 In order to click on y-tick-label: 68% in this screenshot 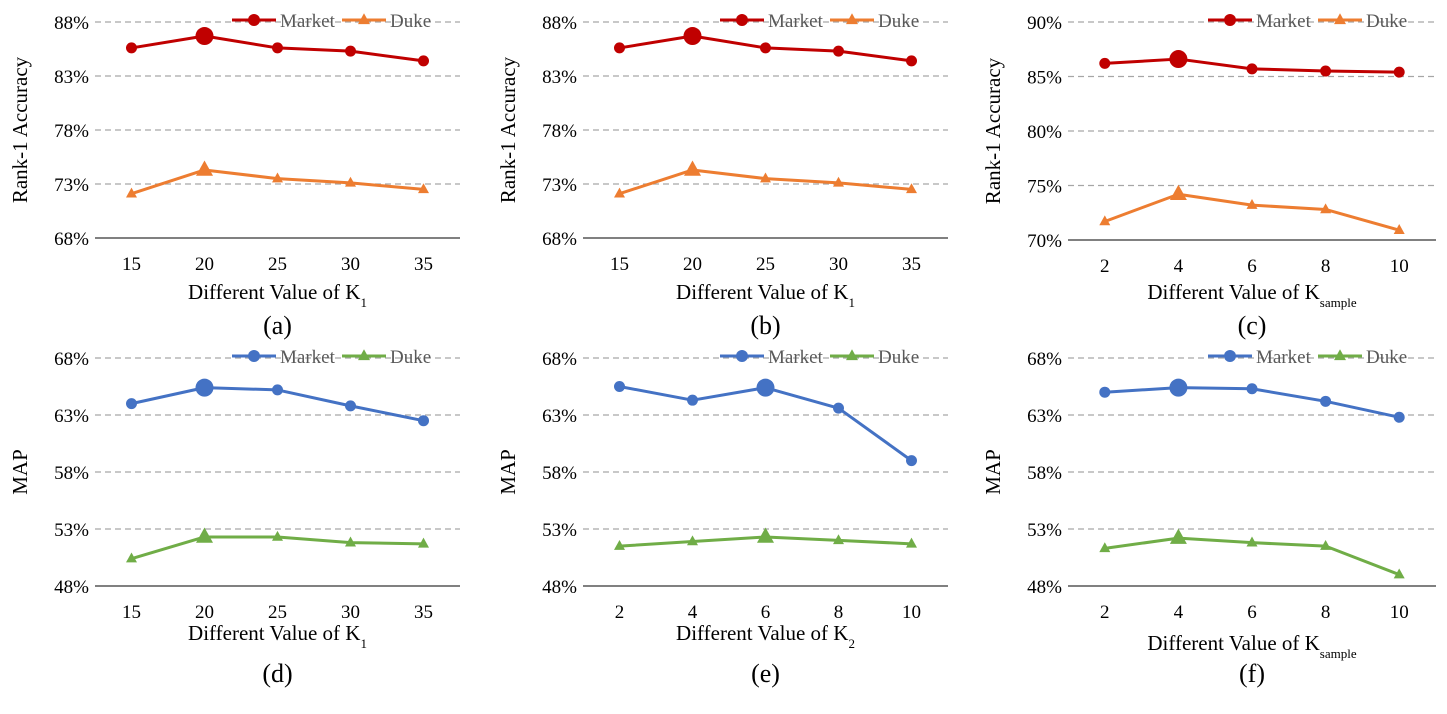, I will do `click(559, 239)`.